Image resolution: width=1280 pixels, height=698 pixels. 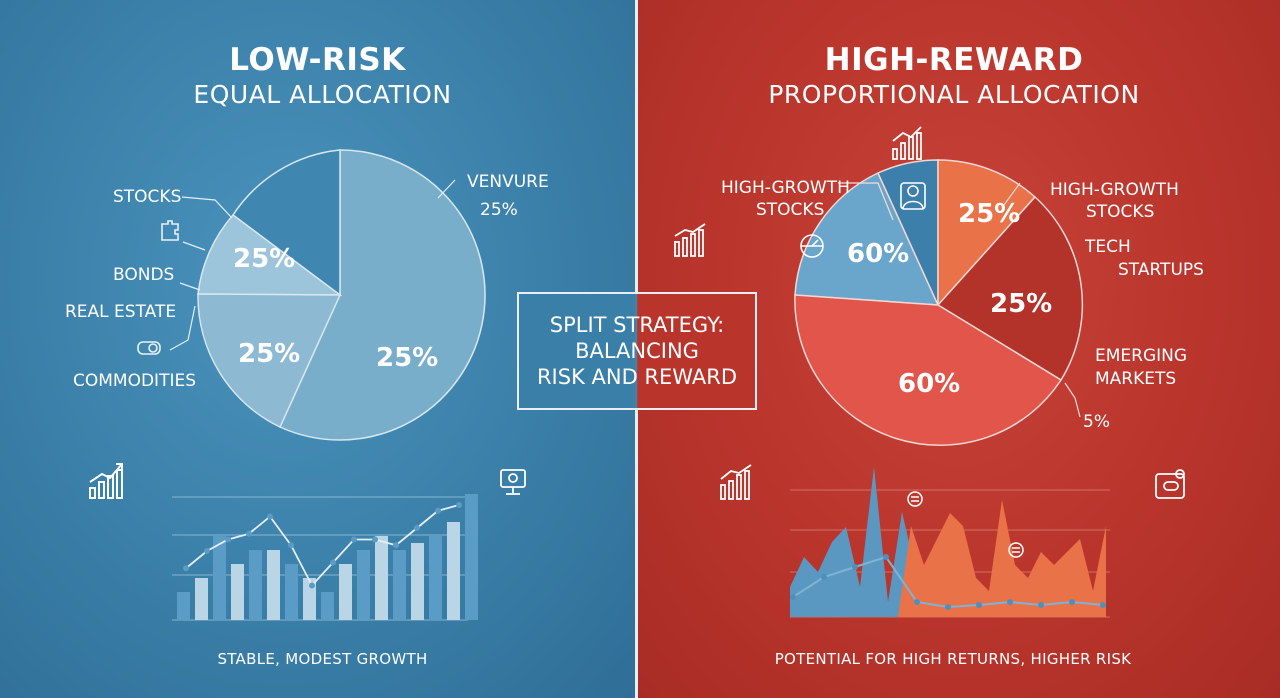 What do you see at coordinates (785, 188) in the screenshot?
I see `label-hg-left-1: HIGH-GROWTH` at bounding box center [785, 188].